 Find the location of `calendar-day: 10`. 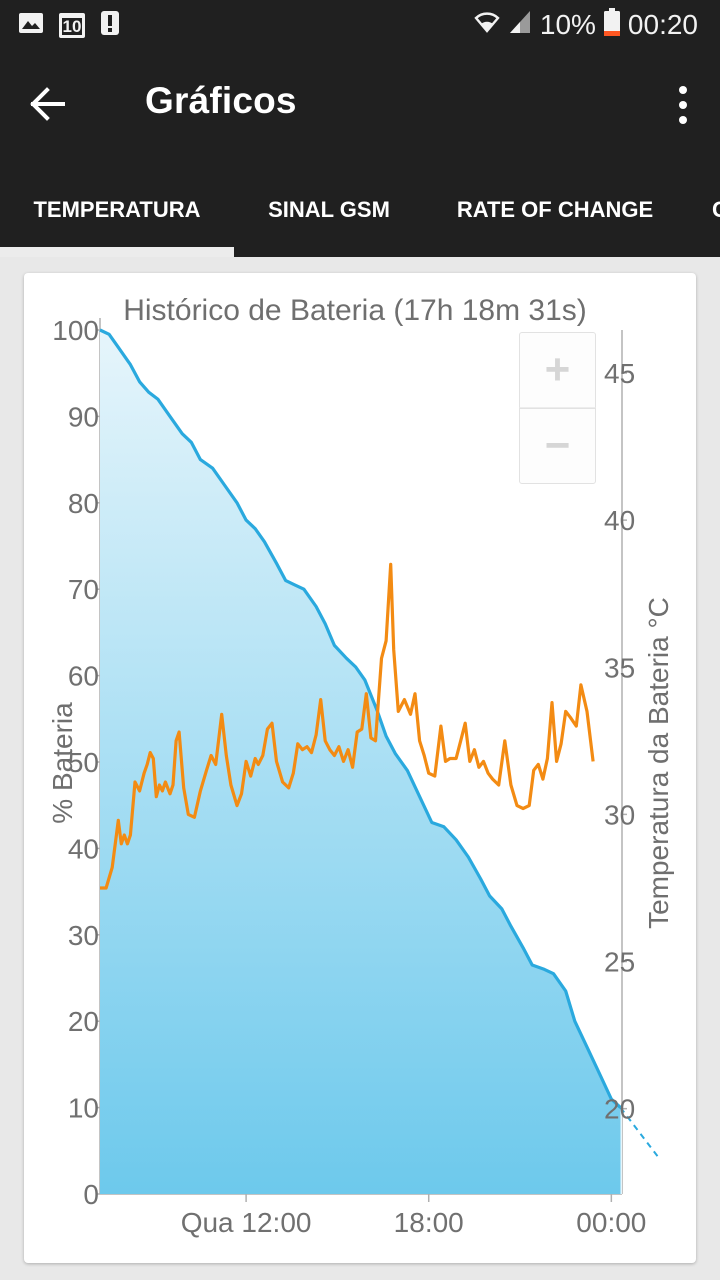

calendar-day: 10 is located at coordinates (72, 26).